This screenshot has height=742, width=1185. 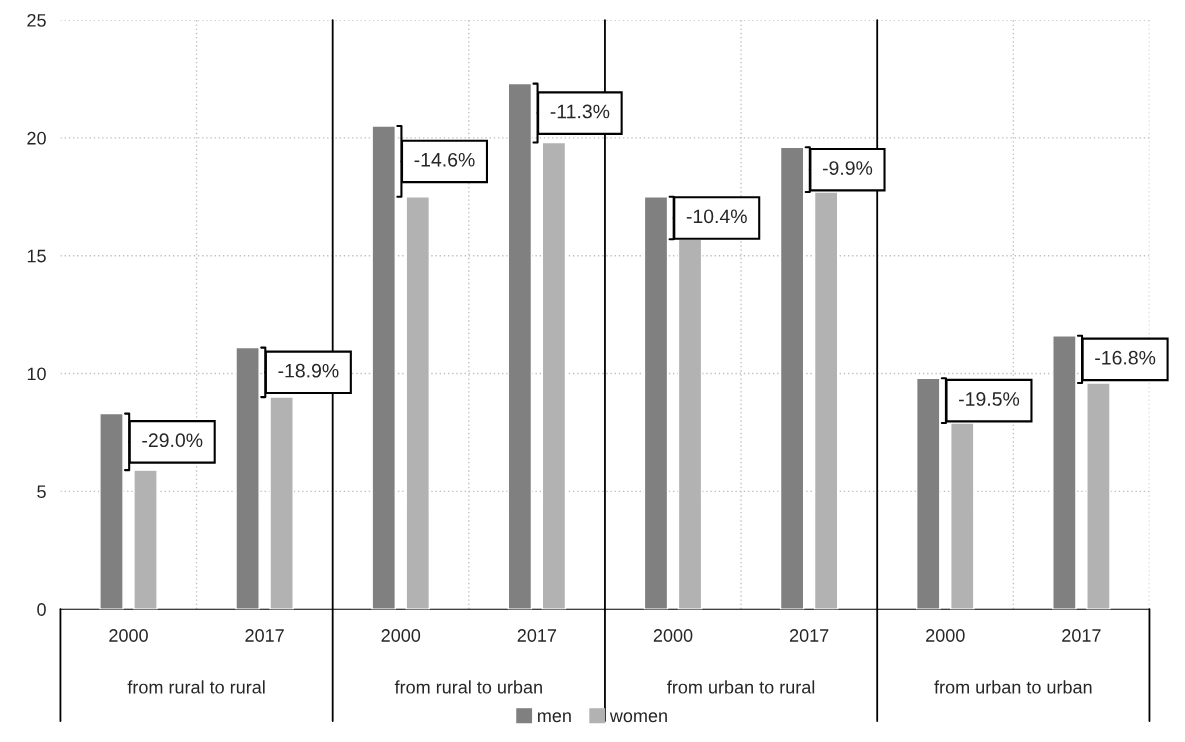 I want to click on y-tick-label: 5, so click(x=41, y=492).